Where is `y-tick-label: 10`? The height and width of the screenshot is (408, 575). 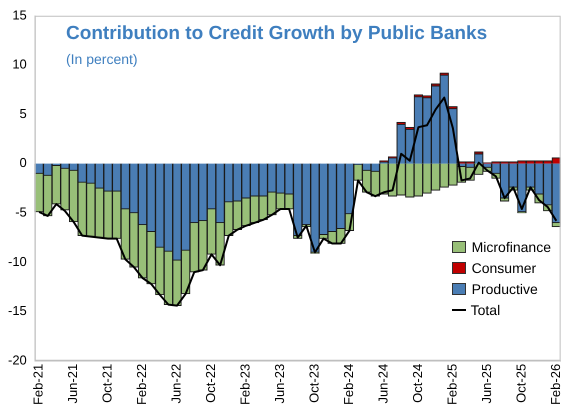 y-tick-label: 10 is located at coordinates (19, 64).